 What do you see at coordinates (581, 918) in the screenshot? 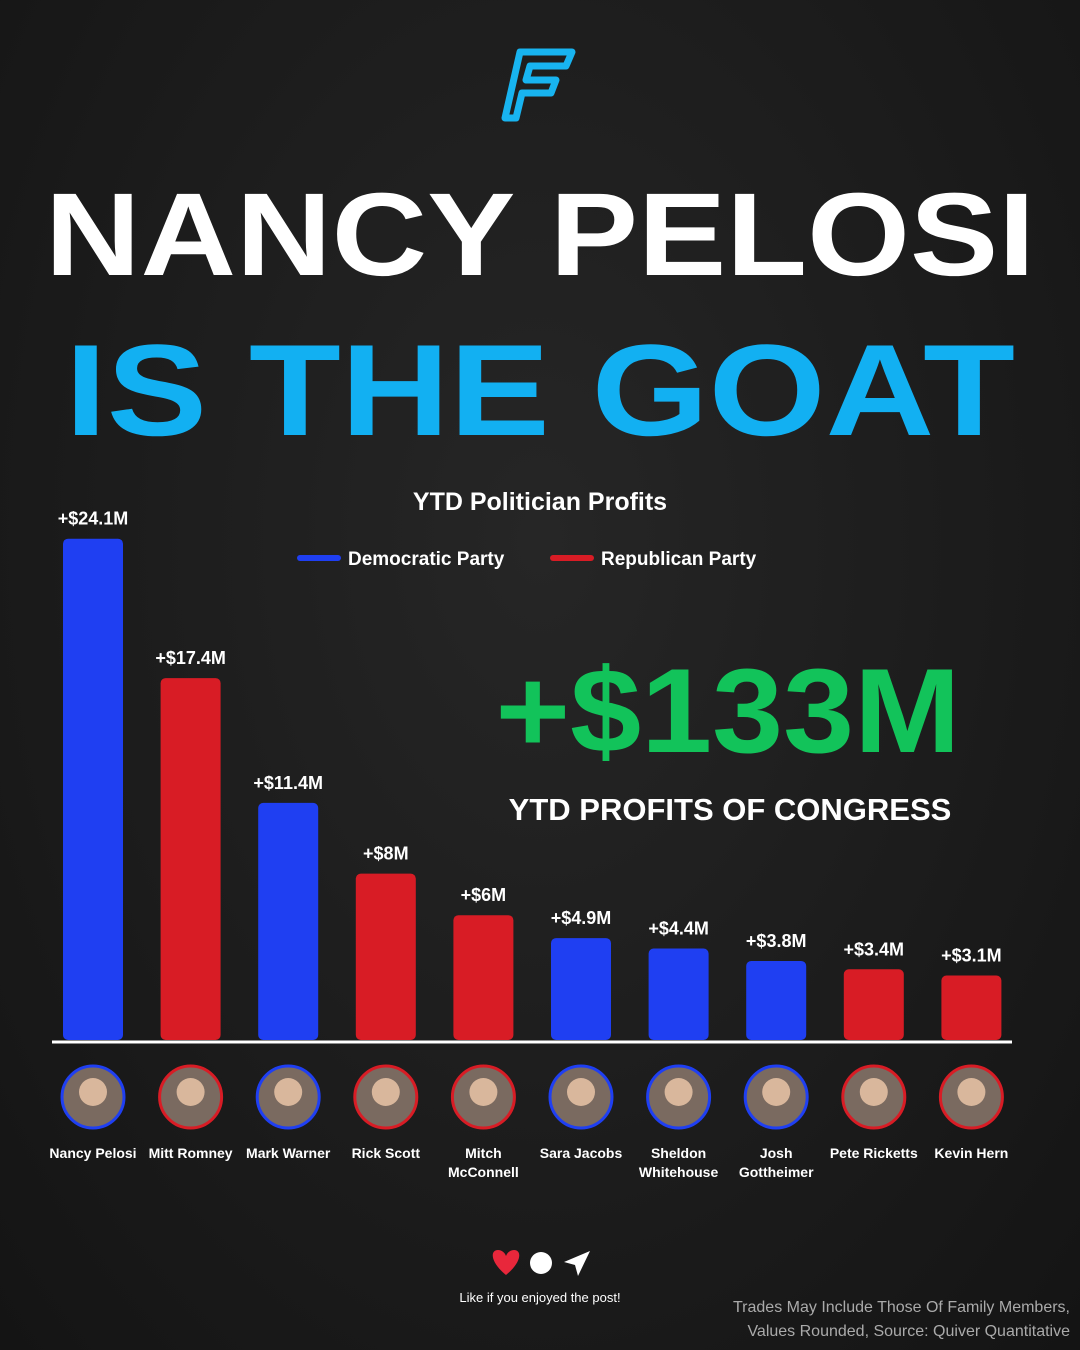
I see `value-label: +$4.9M` at bounding box center [581, 918].